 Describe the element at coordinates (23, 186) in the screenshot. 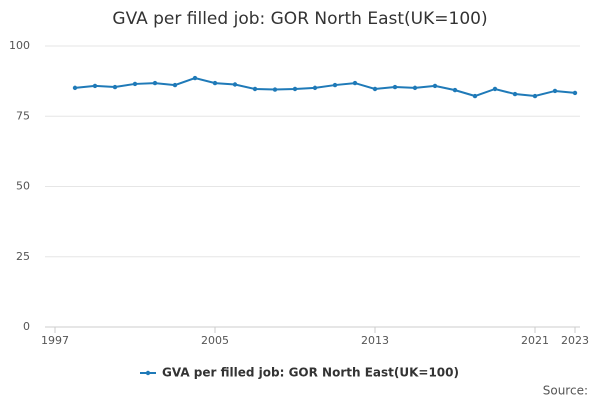

I see `y-tick-label: 50` at that location.